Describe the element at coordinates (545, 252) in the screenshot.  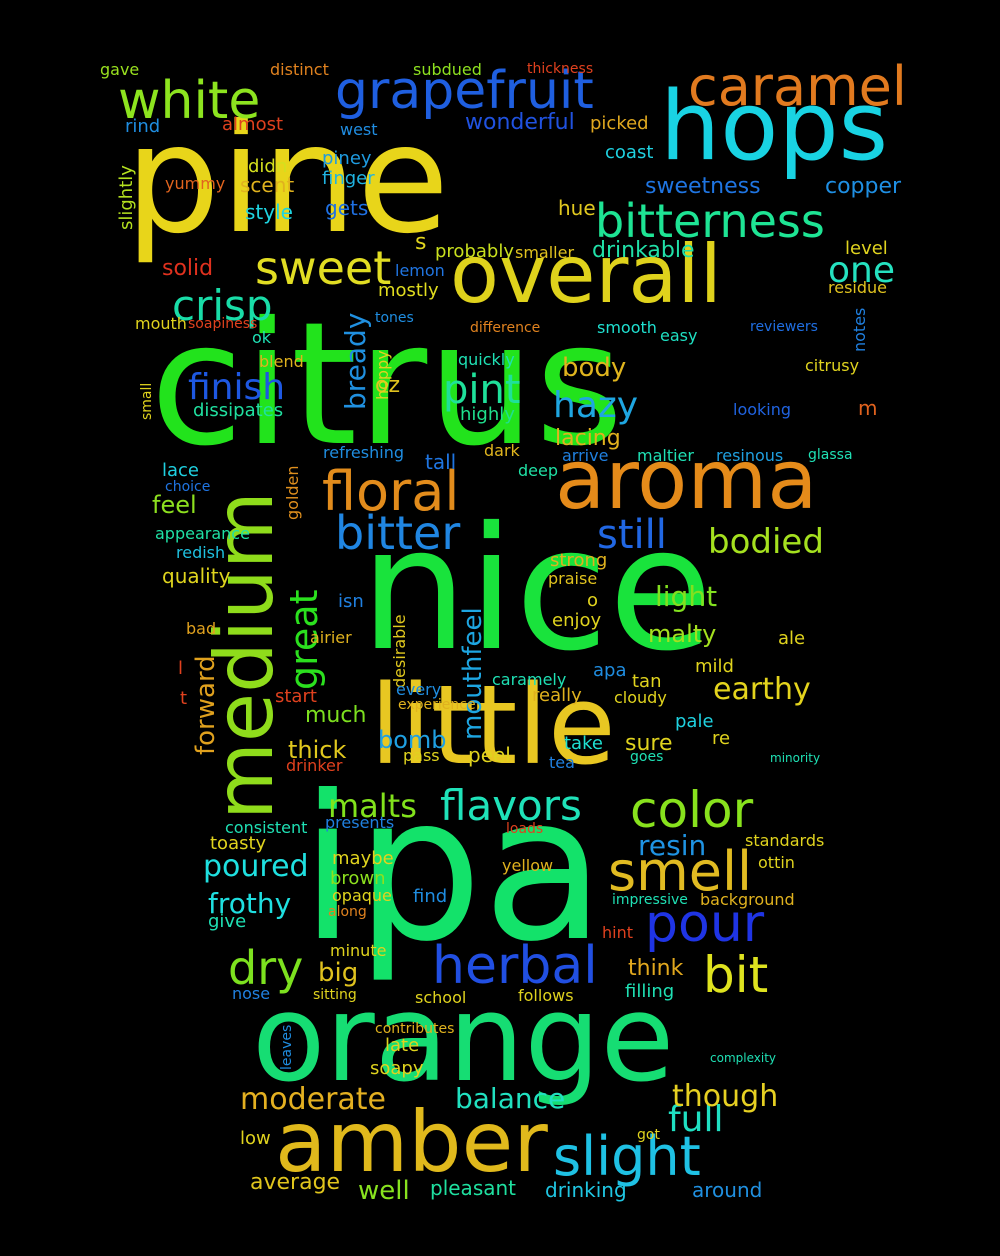
I see `word-smaller: smaller` at that location.